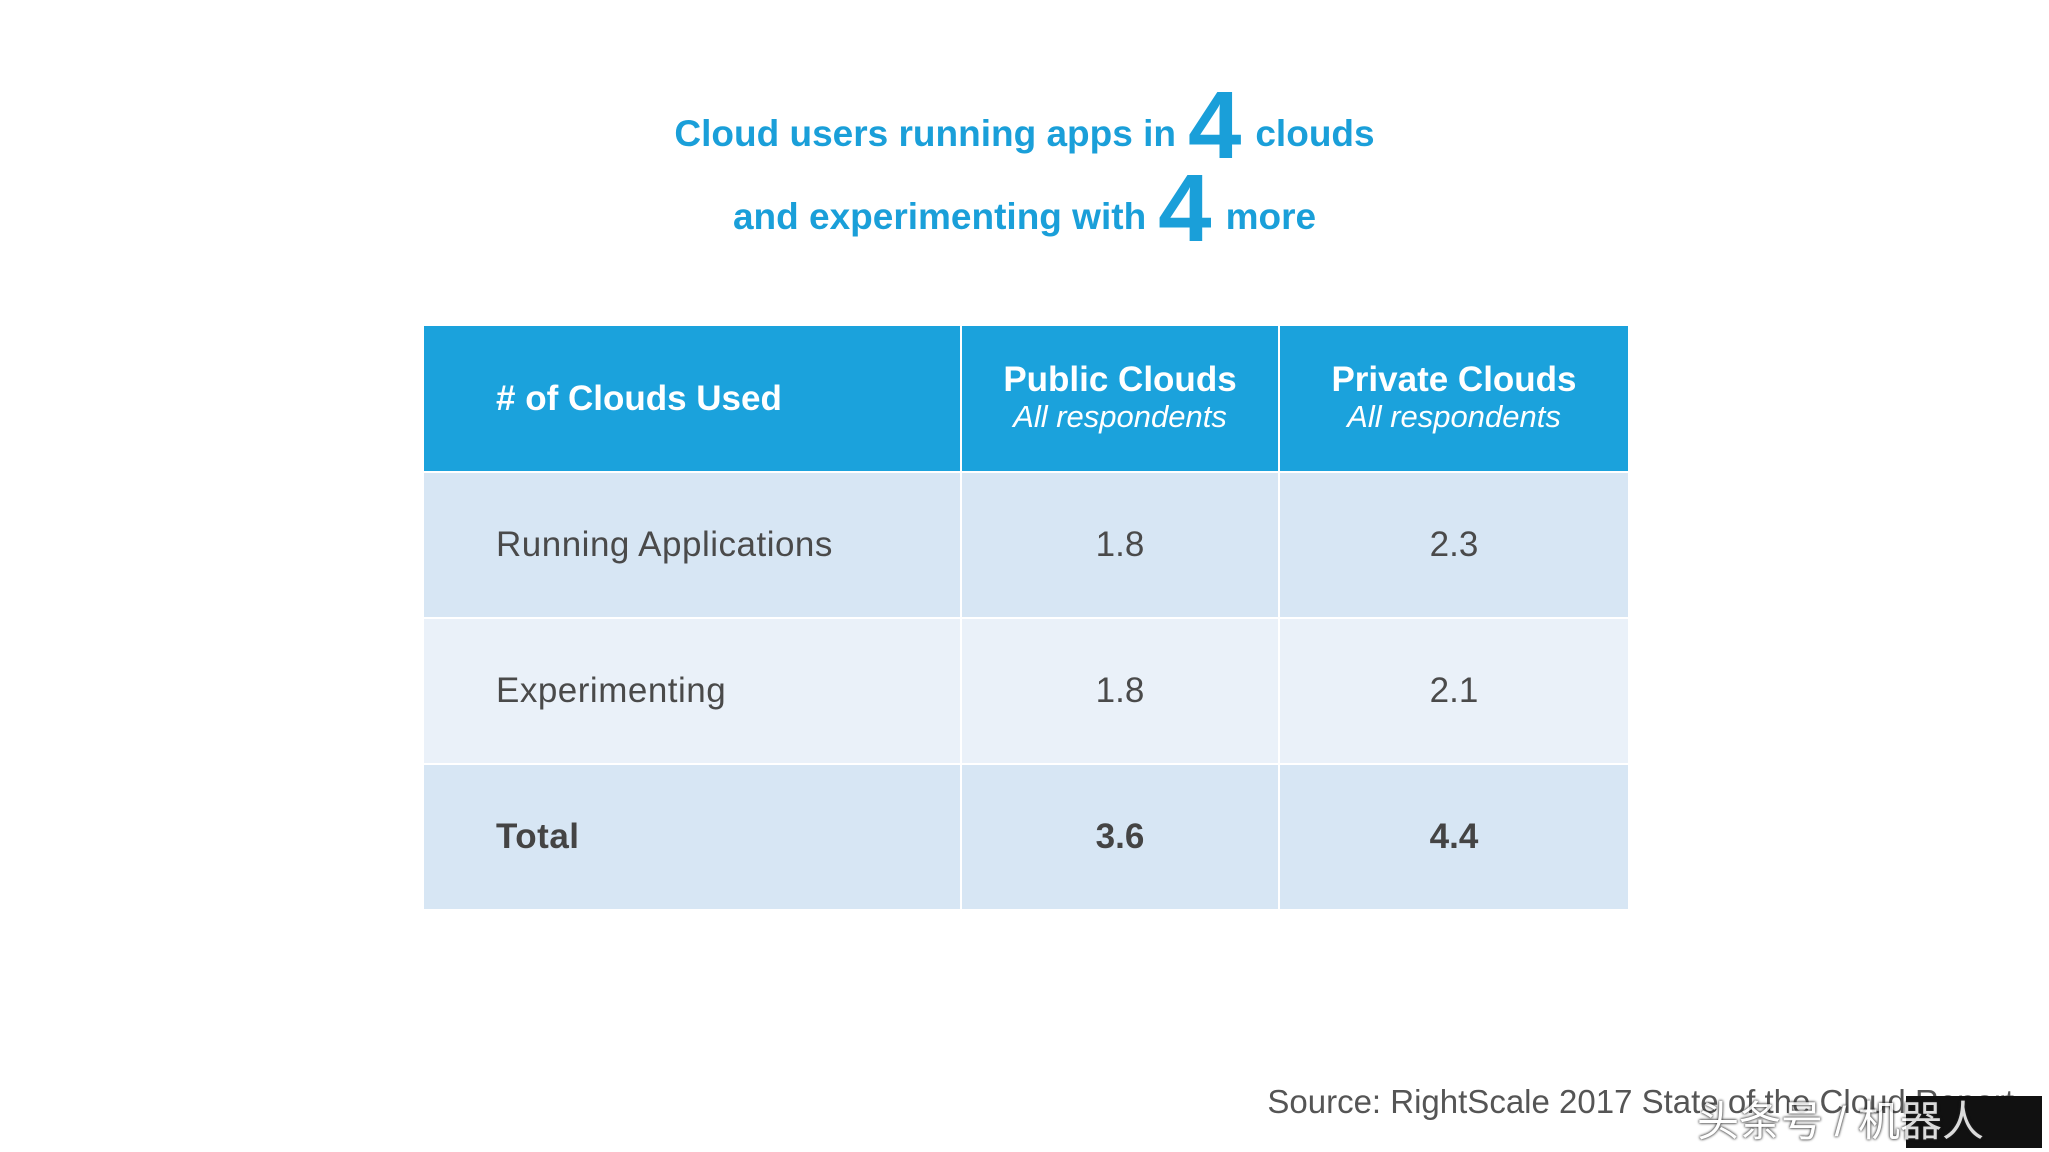  What do you see at coordinates (1454, 545) in the screenshot?
I see `cell-running-private: 2.3` at bounding box center [1454, 545].